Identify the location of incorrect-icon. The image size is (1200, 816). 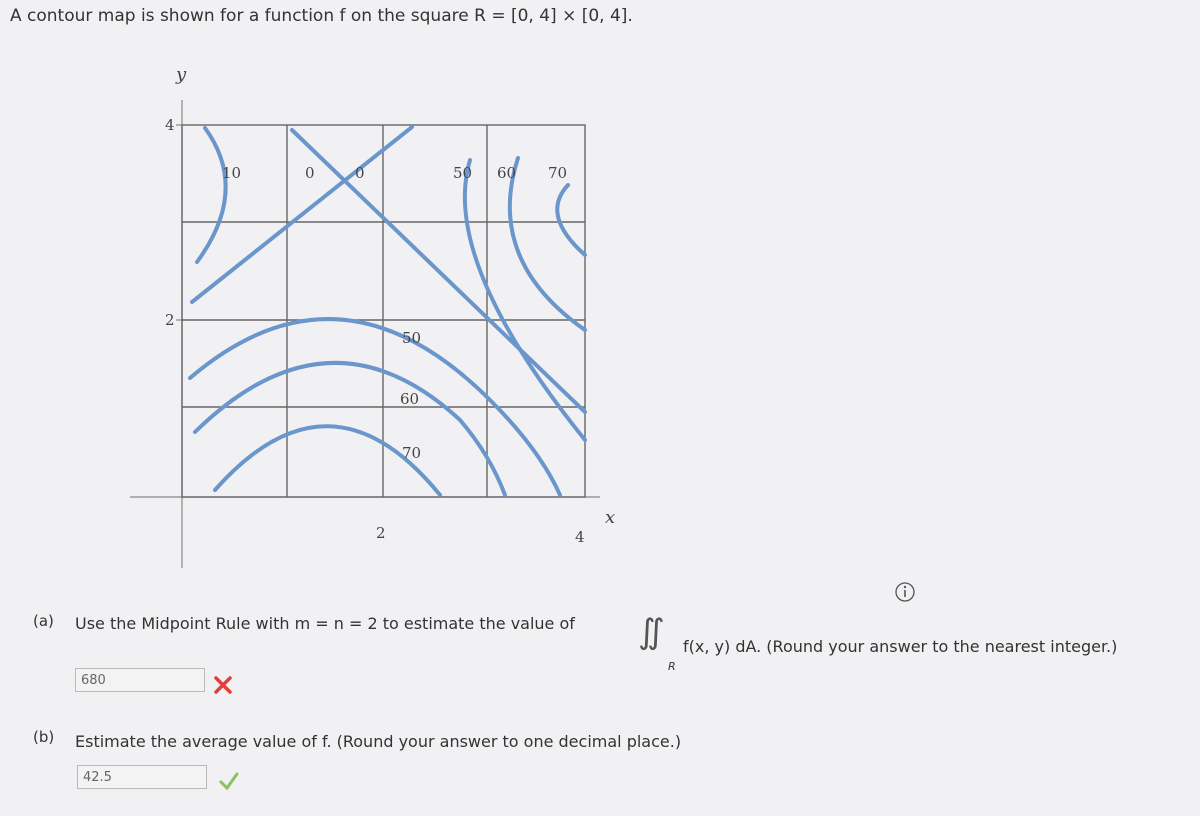
(223, 685).